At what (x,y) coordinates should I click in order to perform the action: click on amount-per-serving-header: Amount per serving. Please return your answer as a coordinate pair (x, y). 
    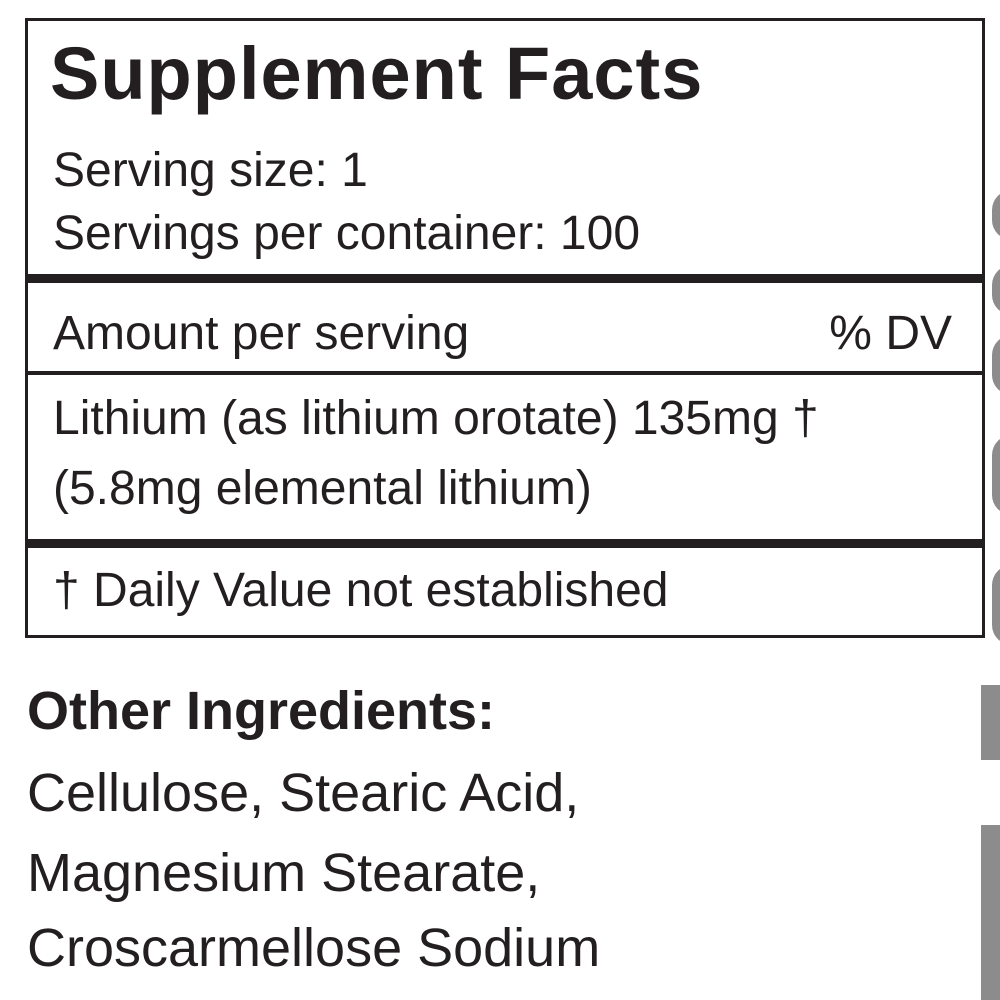
    Looking at the image, I should click on (261, 333).